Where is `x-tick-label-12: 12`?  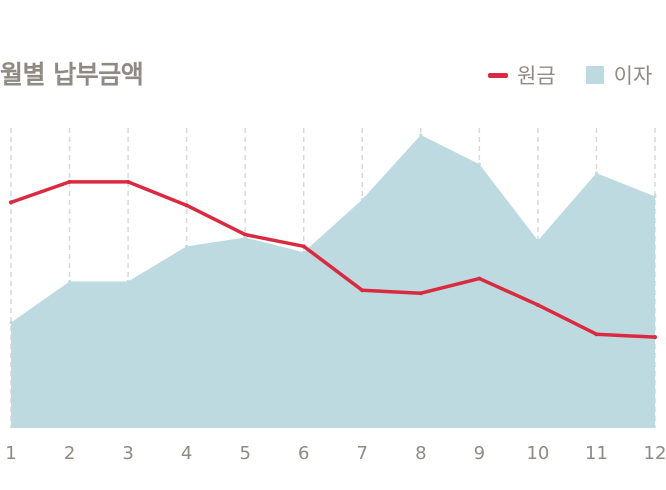 x-tick-label-12: 12 is located at coordinates (655, 453).